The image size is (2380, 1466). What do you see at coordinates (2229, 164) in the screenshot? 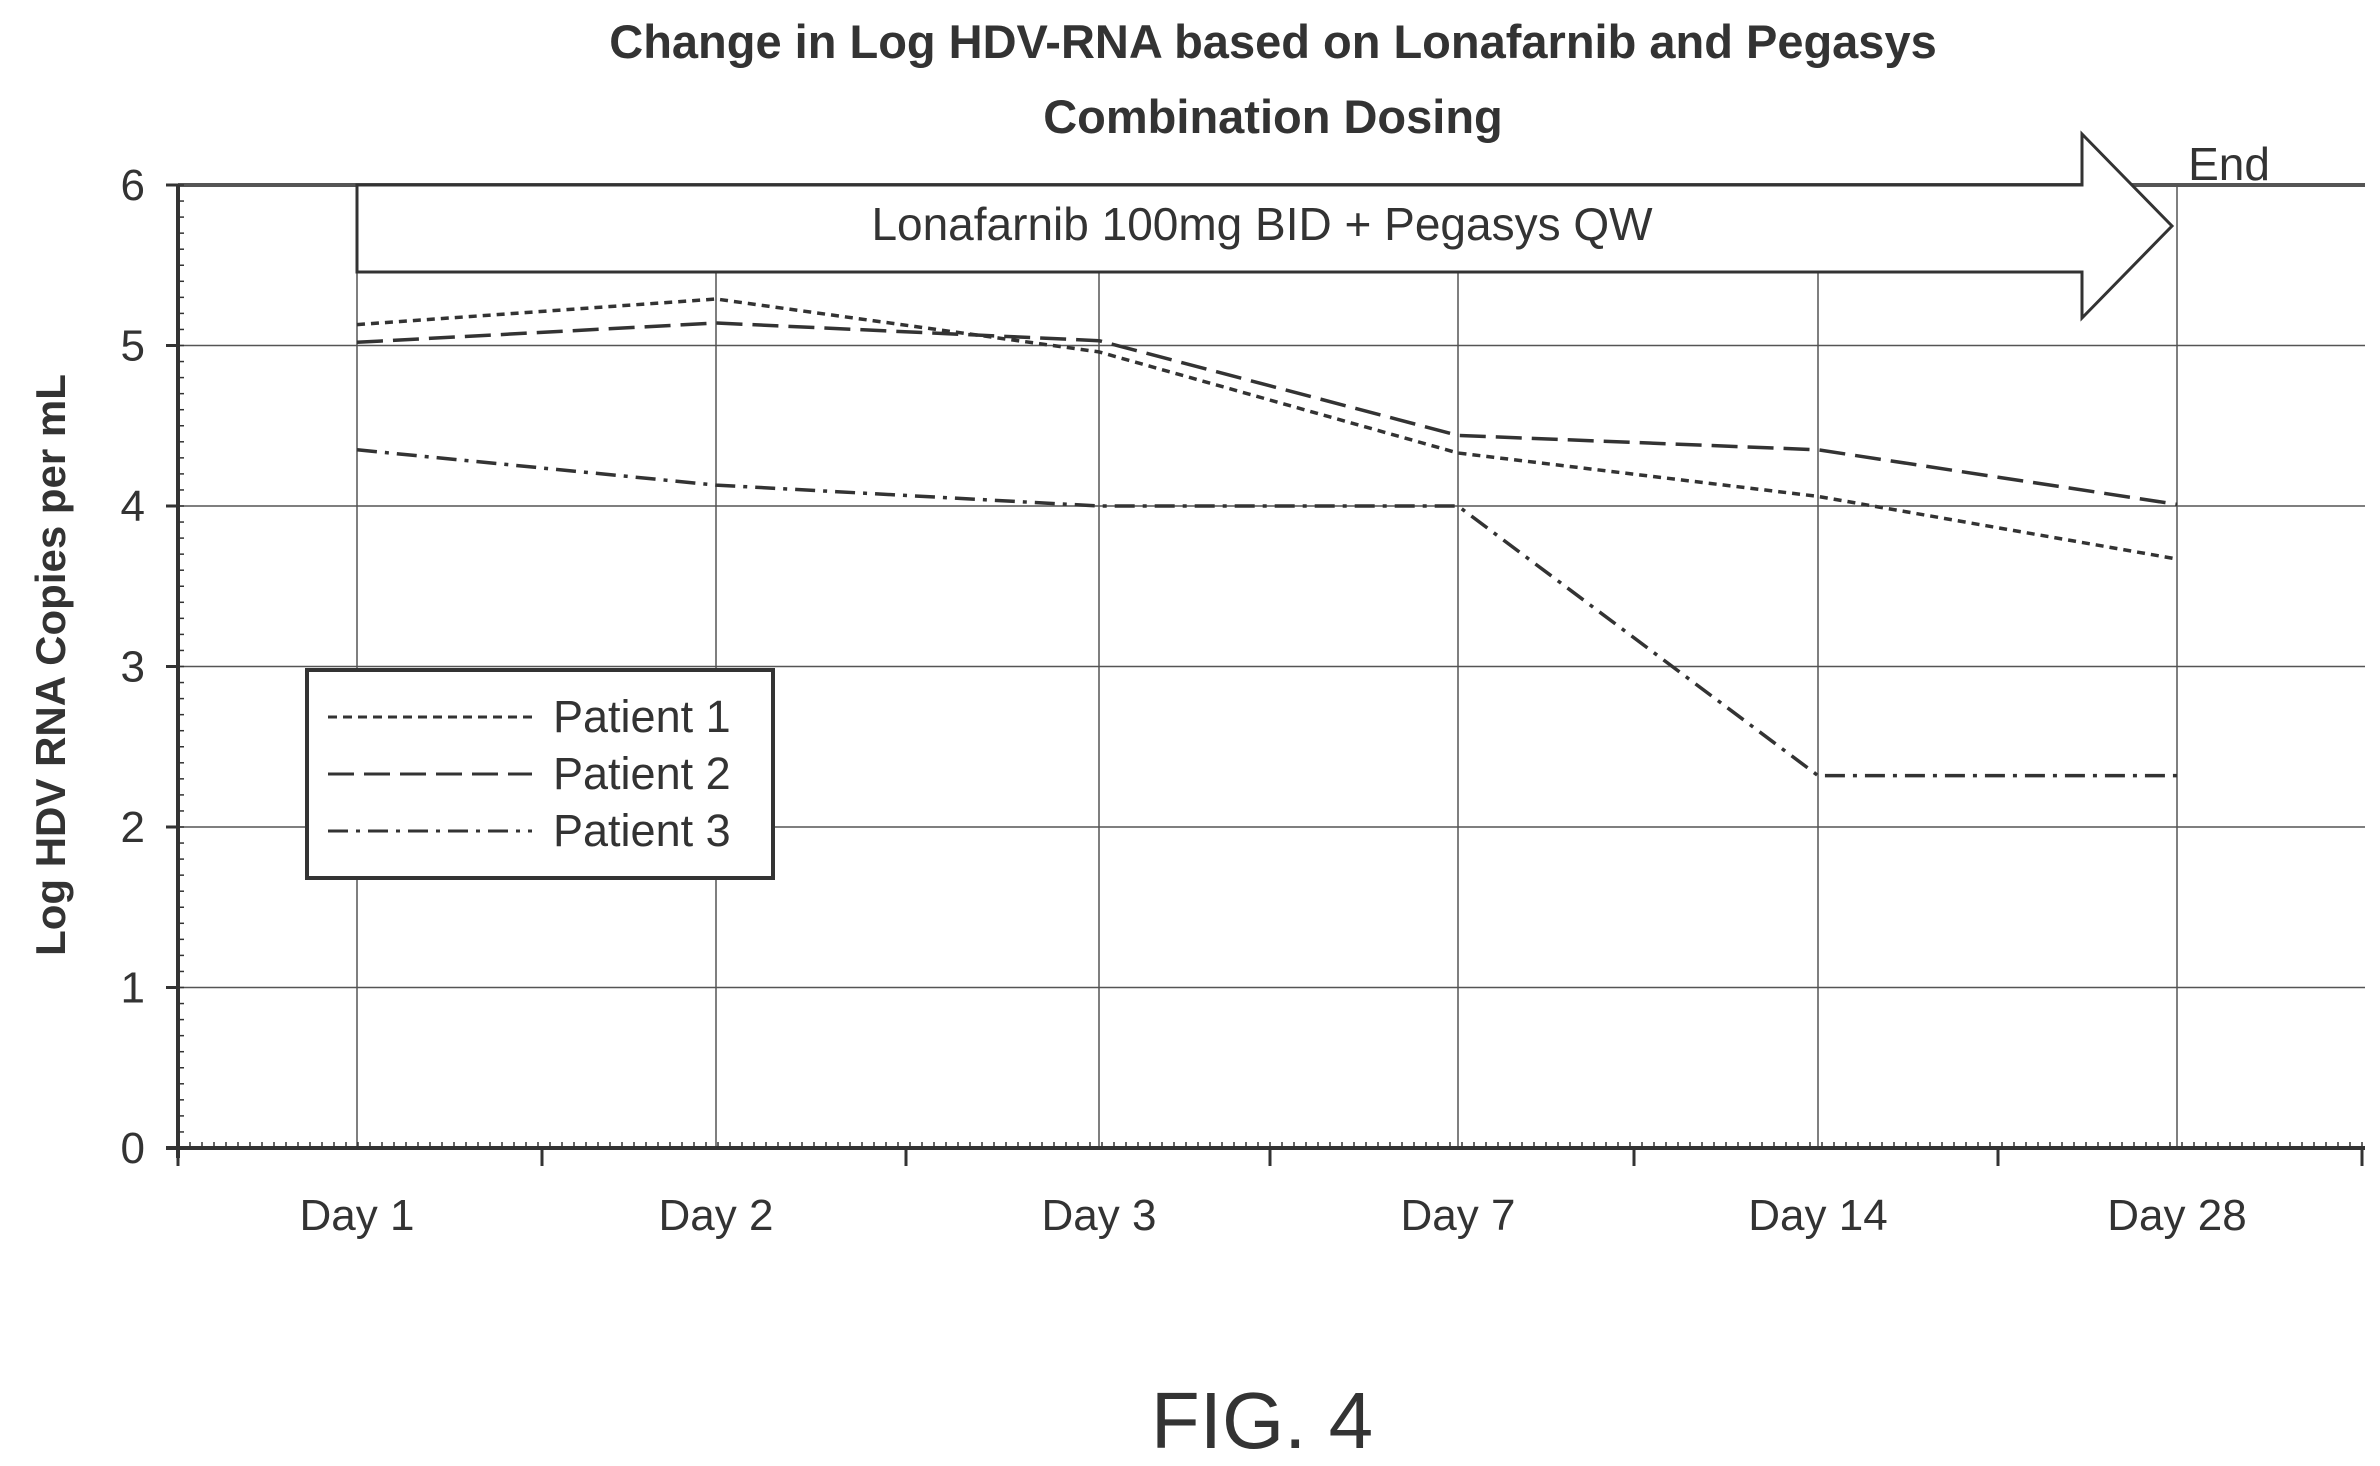
I see `end-label: End` at bounding box center [2229, 164].